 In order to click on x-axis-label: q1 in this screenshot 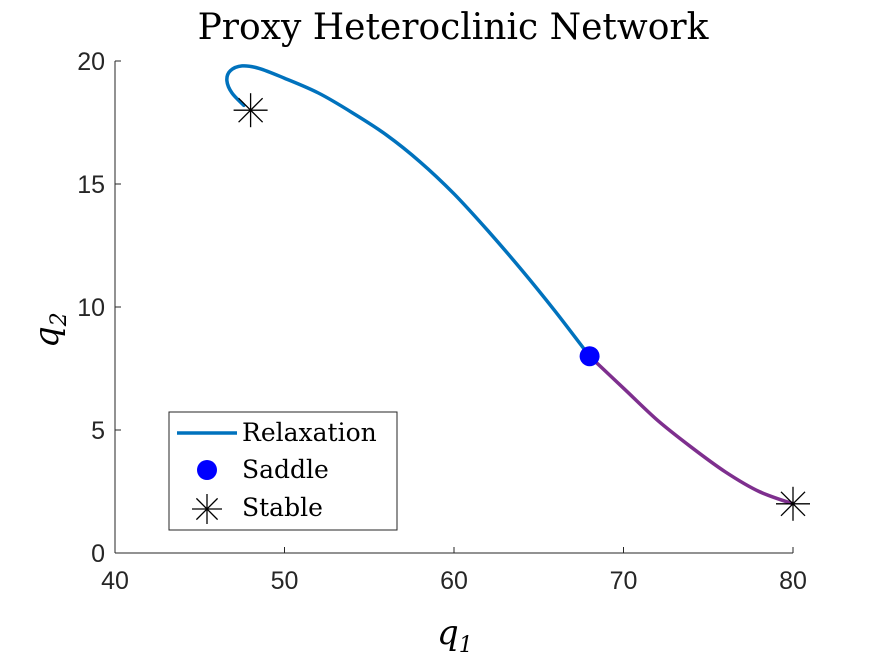, I will do `click(455, 634)`.